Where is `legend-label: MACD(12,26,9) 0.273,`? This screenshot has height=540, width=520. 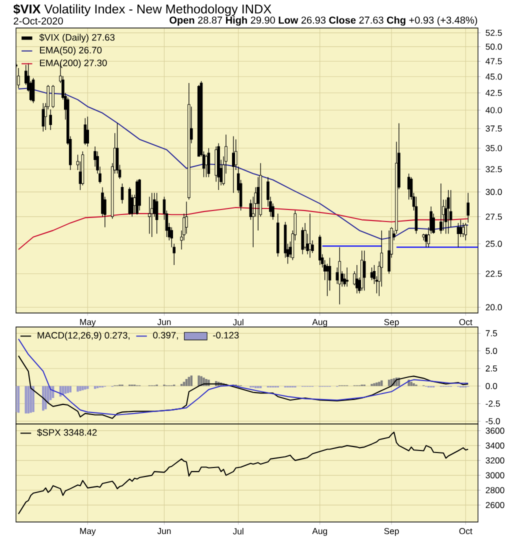
legend-label: MACD(12,26,9) 0.273, is located at coordinates (84, 336).